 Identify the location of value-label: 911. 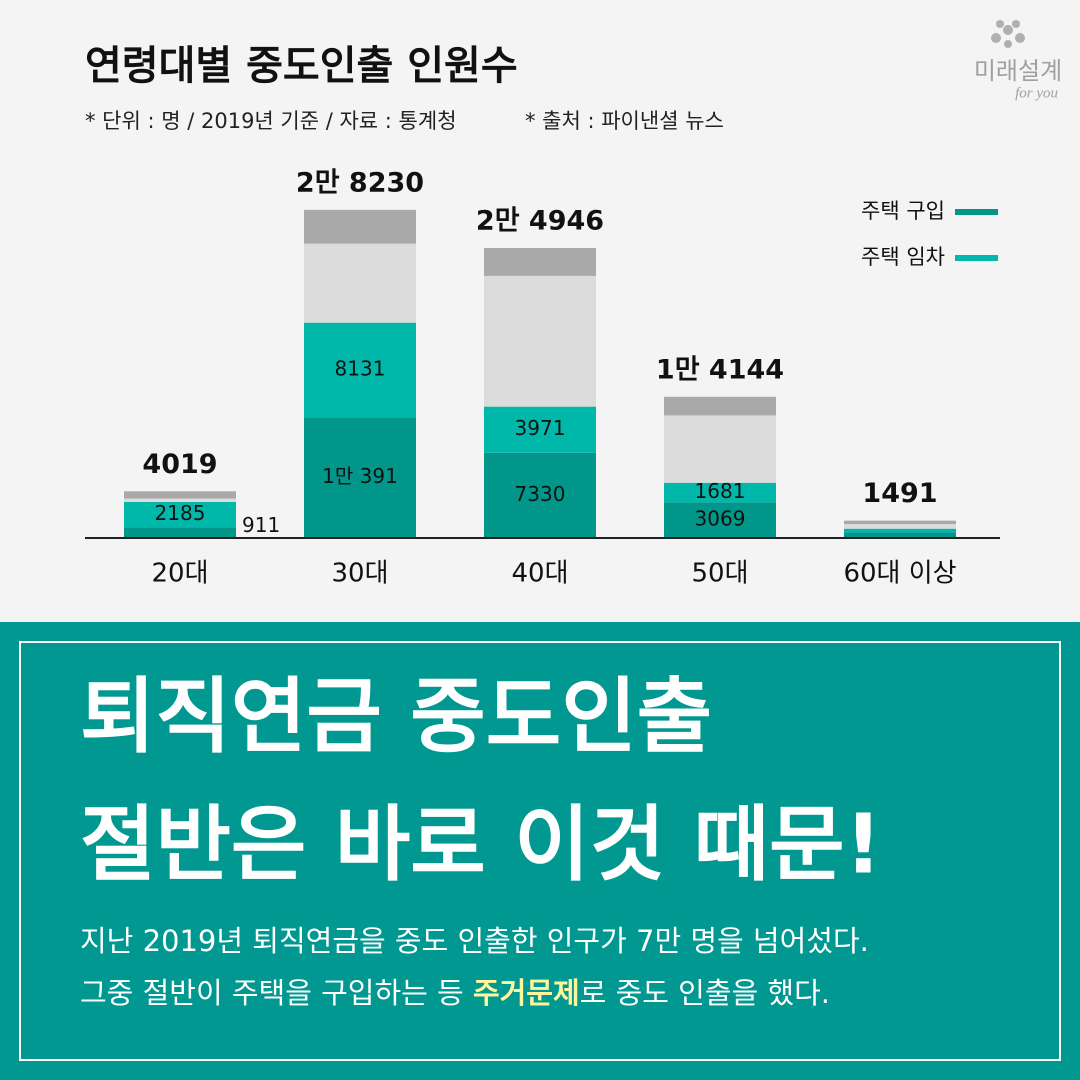
(261, 525).